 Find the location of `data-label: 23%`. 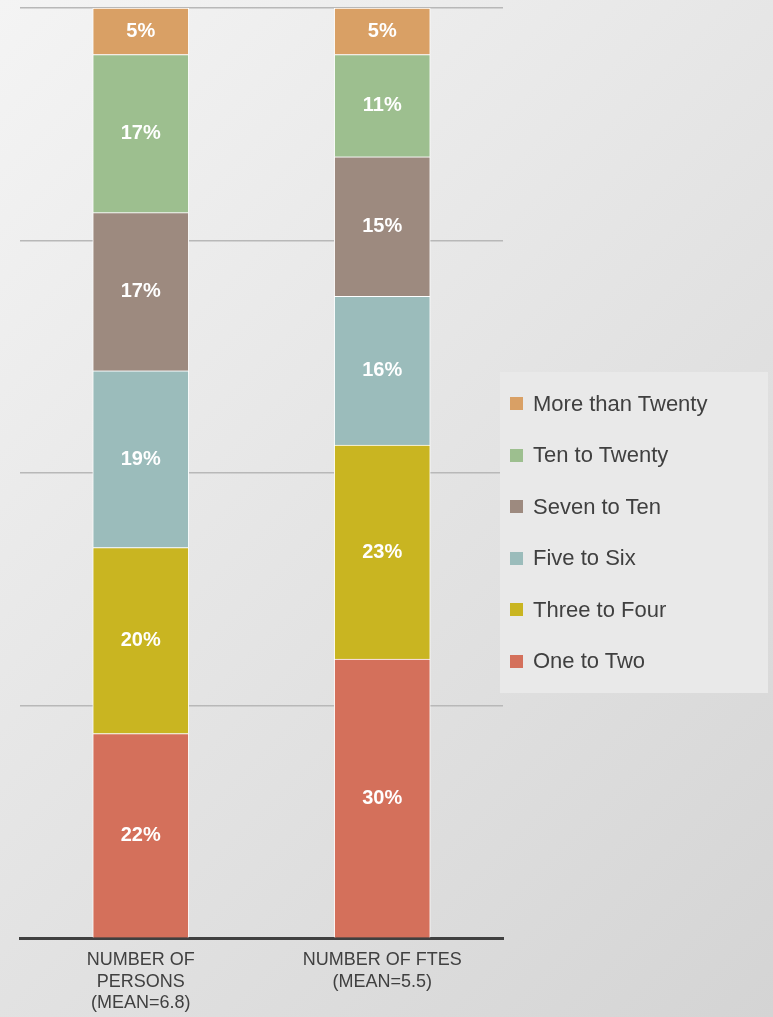

data-label: 23% is located at coordinates (382, 550).